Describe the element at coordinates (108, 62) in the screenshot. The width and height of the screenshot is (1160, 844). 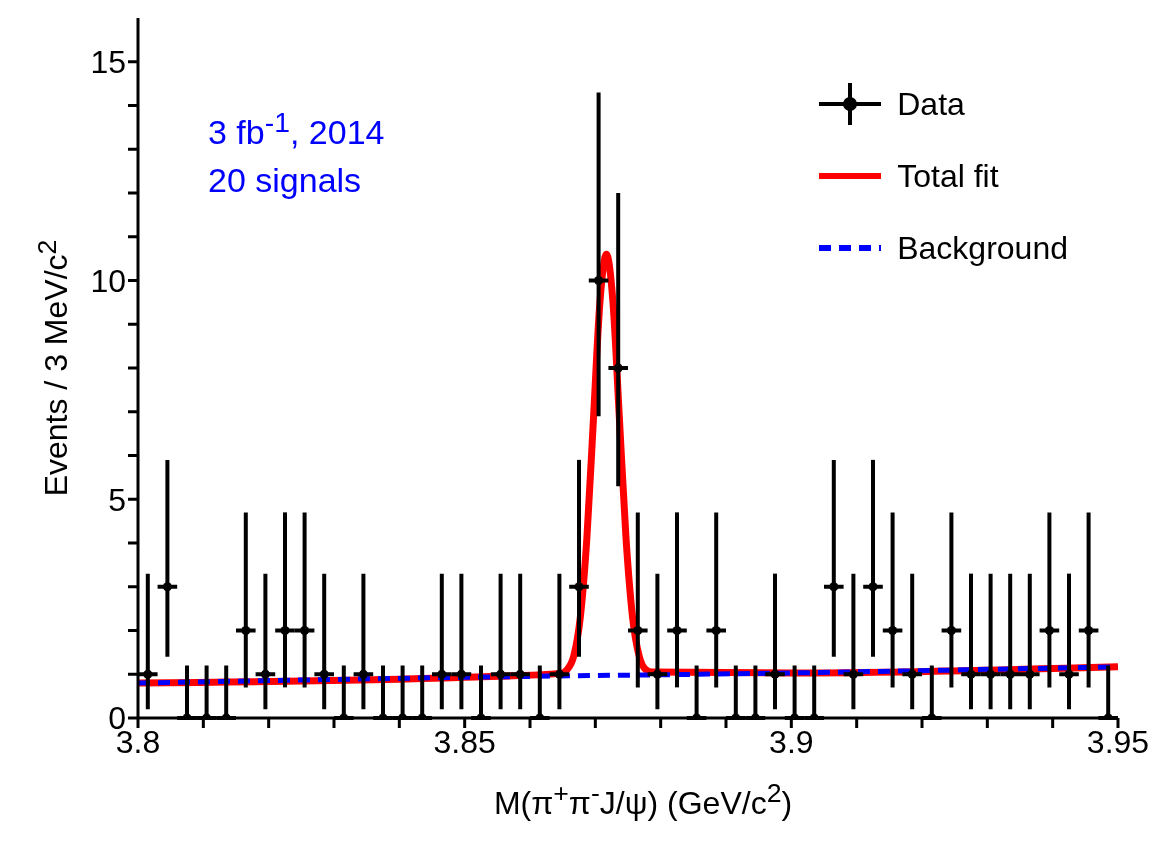
I see `y-tick-label: 15` at that location.